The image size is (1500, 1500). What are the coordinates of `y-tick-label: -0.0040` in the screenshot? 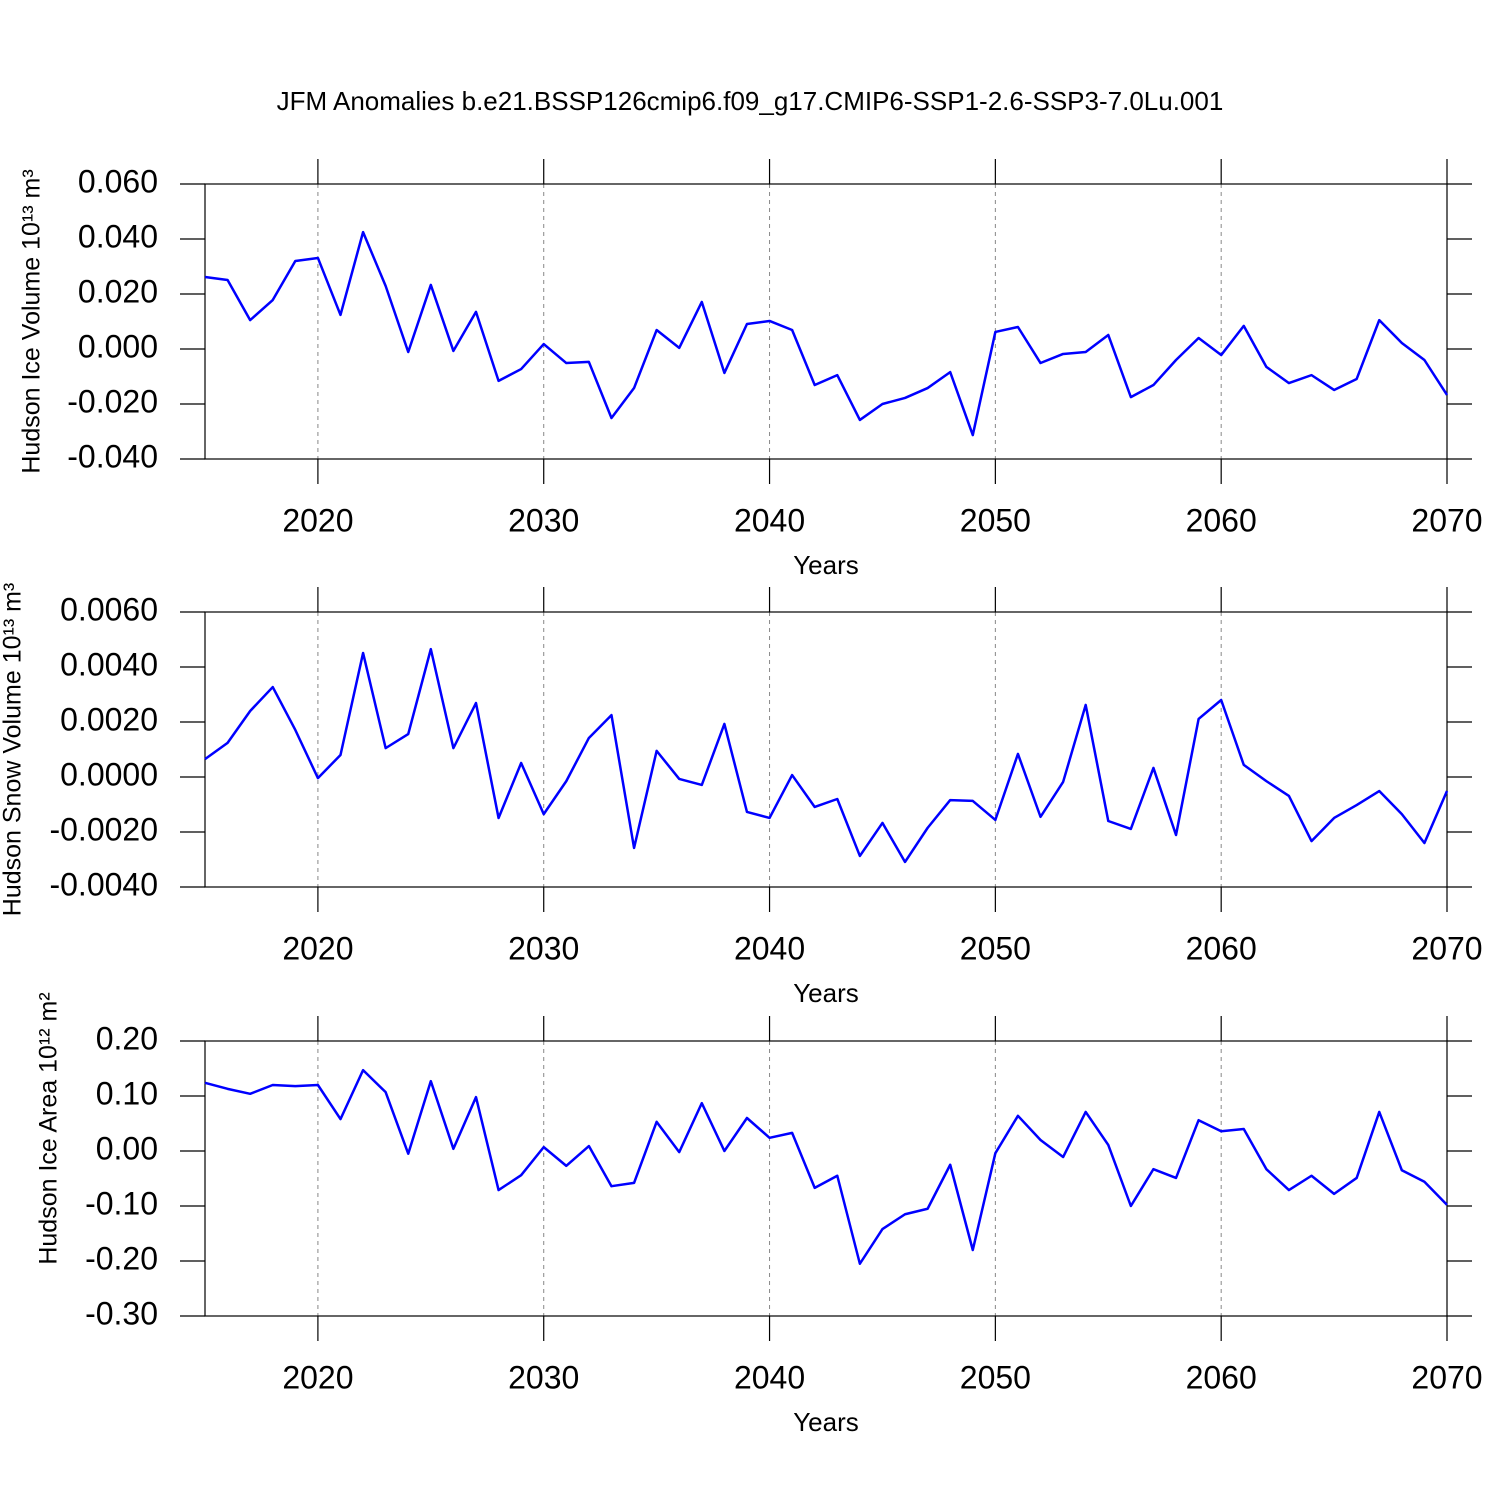 It's located at (103, 884).